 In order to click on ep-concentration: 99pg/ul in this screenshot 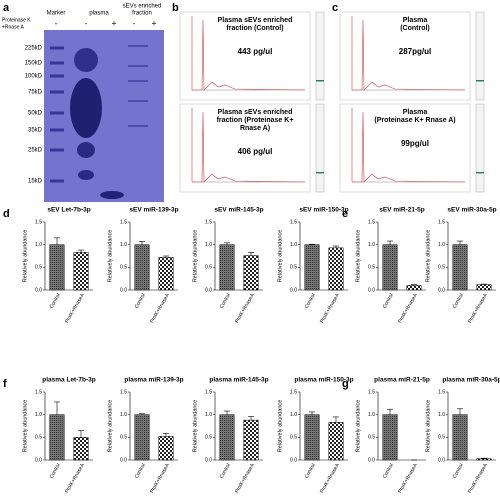, I will do `click(415, 143)`.